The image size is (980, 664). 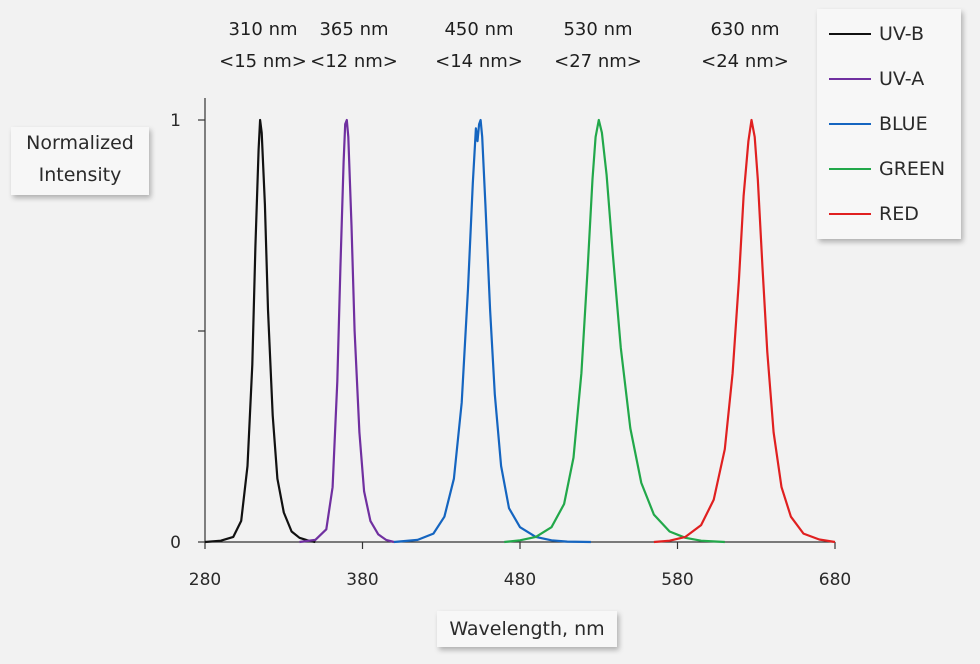 What do you see at coordinates (745, 46) in the screenshot?
I see `peak-label: 630 nm <24 nm>` at bounding box center [745, 46].